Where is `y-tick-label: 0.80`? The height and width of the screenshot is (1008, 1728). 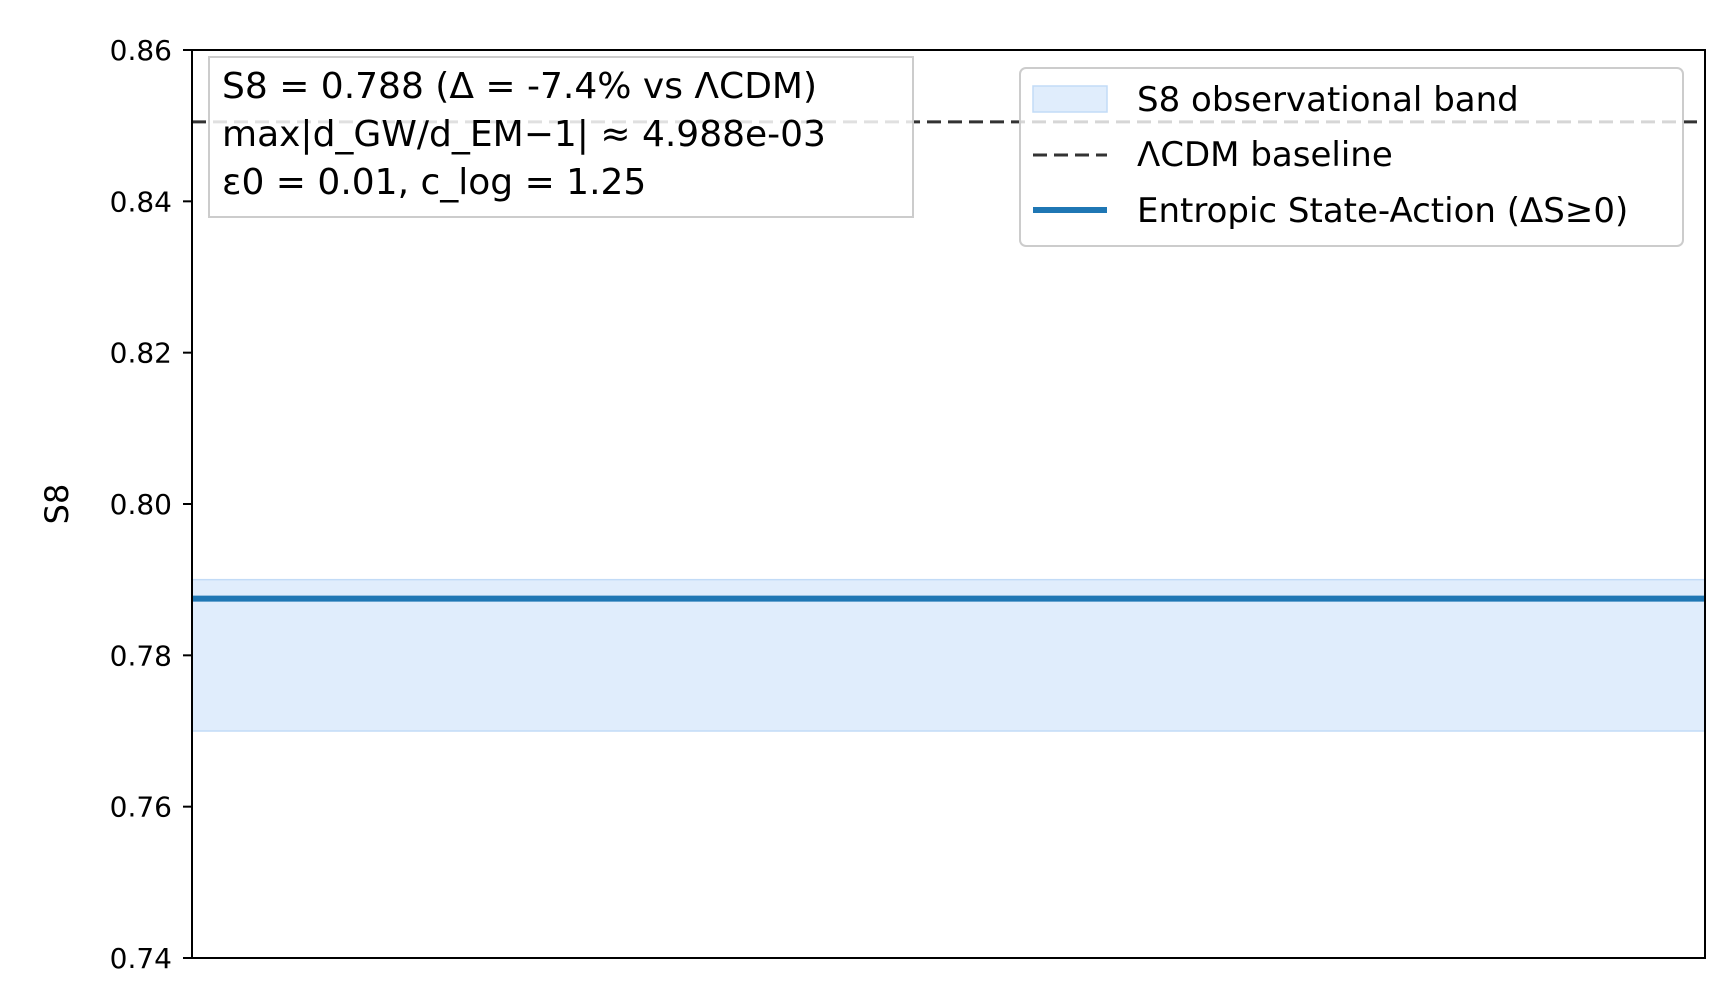 y-tick-label: 0.80 is located at coordinates (141, 504).